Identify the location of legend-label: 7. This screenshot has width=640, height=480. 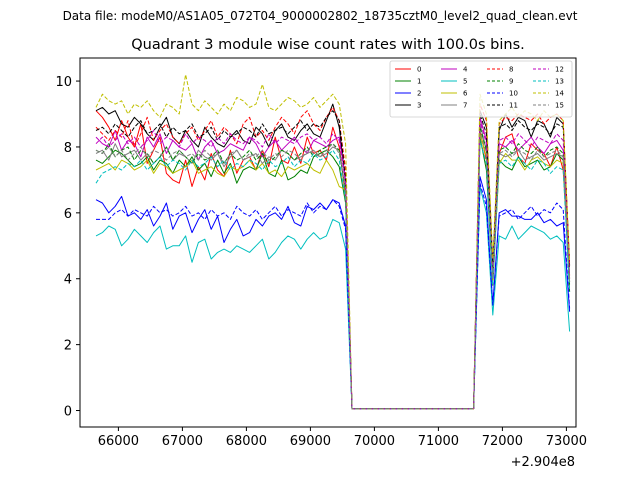
(465, 106).